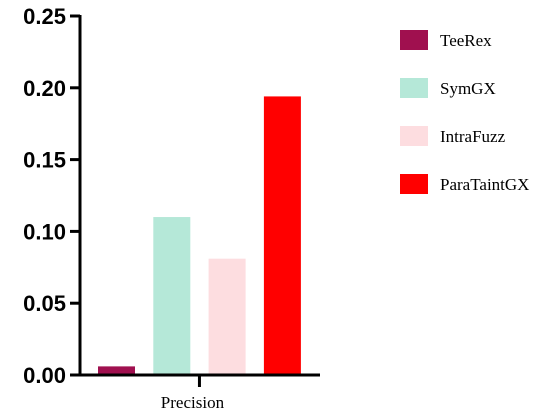  What do you see at coordinates (44, 88) in the screenshot?
I see `y-tick-label: 0.20` at bounding box center [44, 88].